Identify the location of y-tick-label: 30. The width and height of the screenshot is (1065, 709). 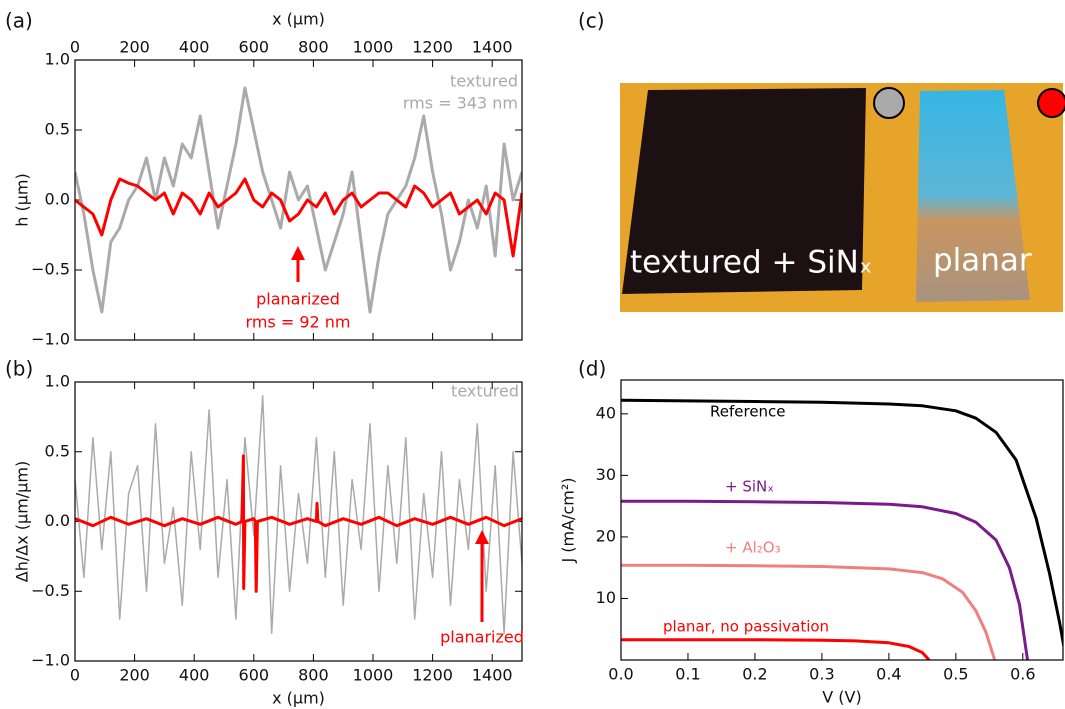
(606, 474).